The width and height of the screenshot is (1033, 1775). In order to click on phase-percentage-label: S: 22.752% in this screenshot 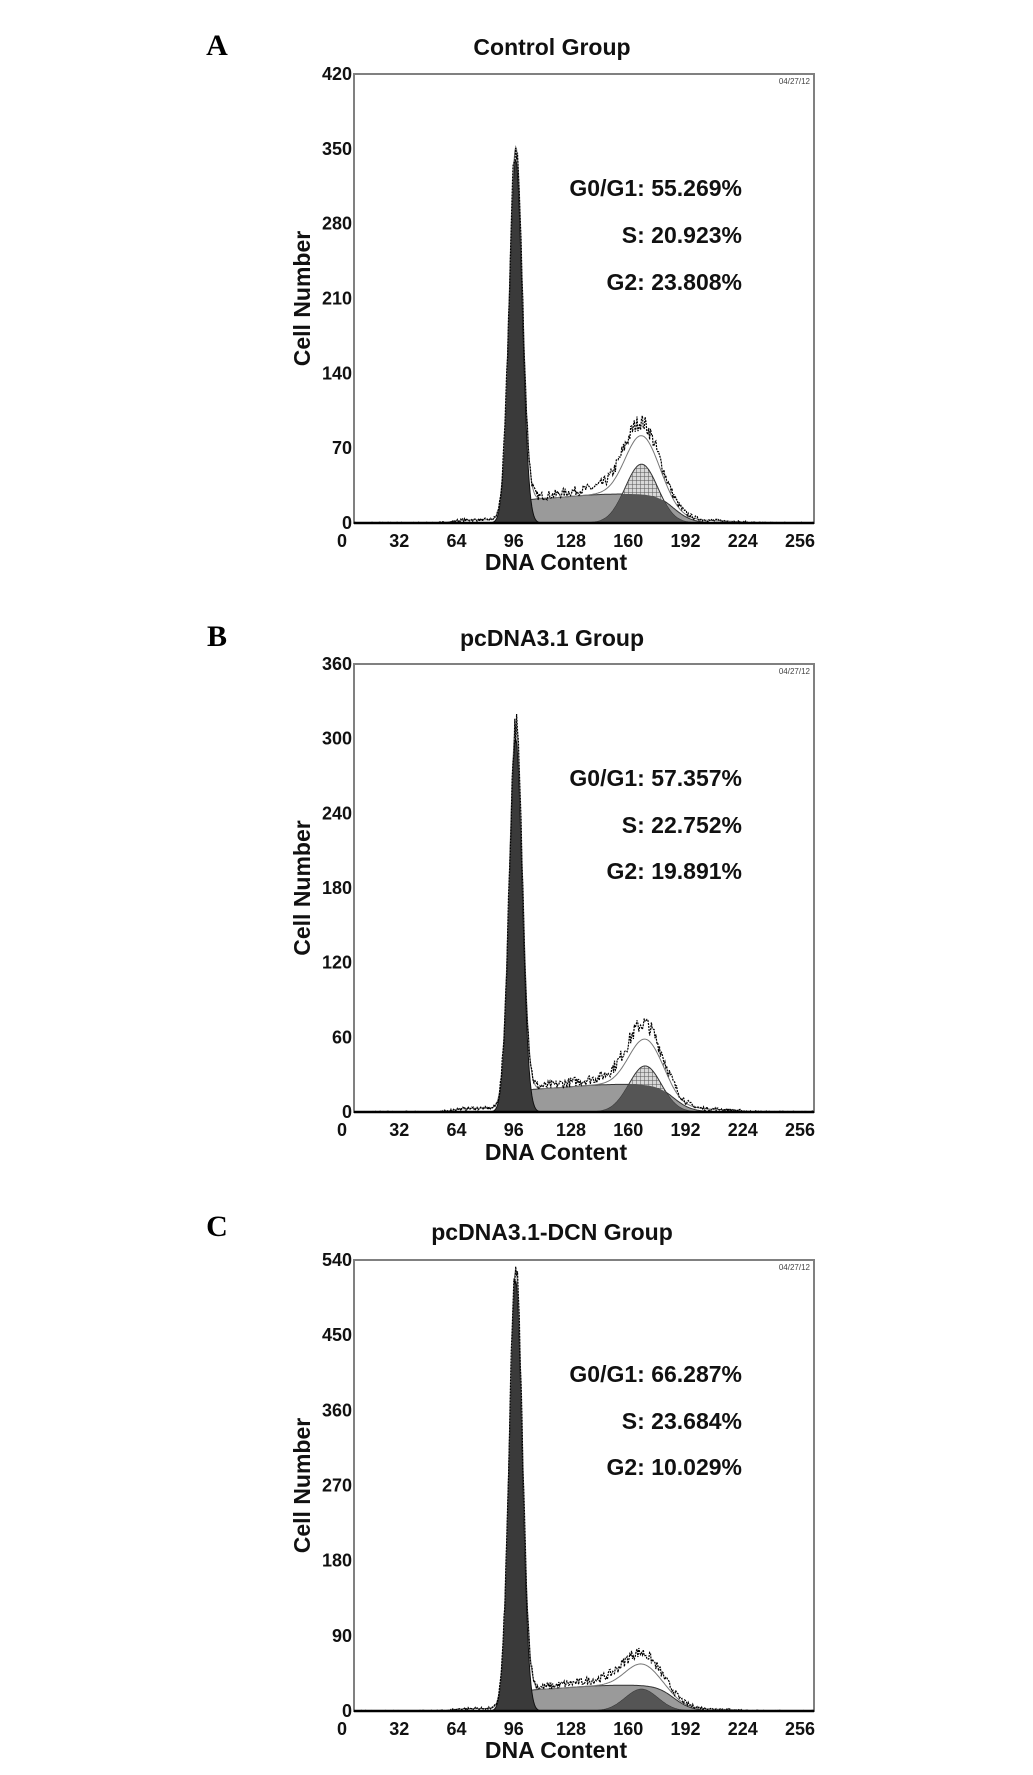, I will do `click(682, 825)`.